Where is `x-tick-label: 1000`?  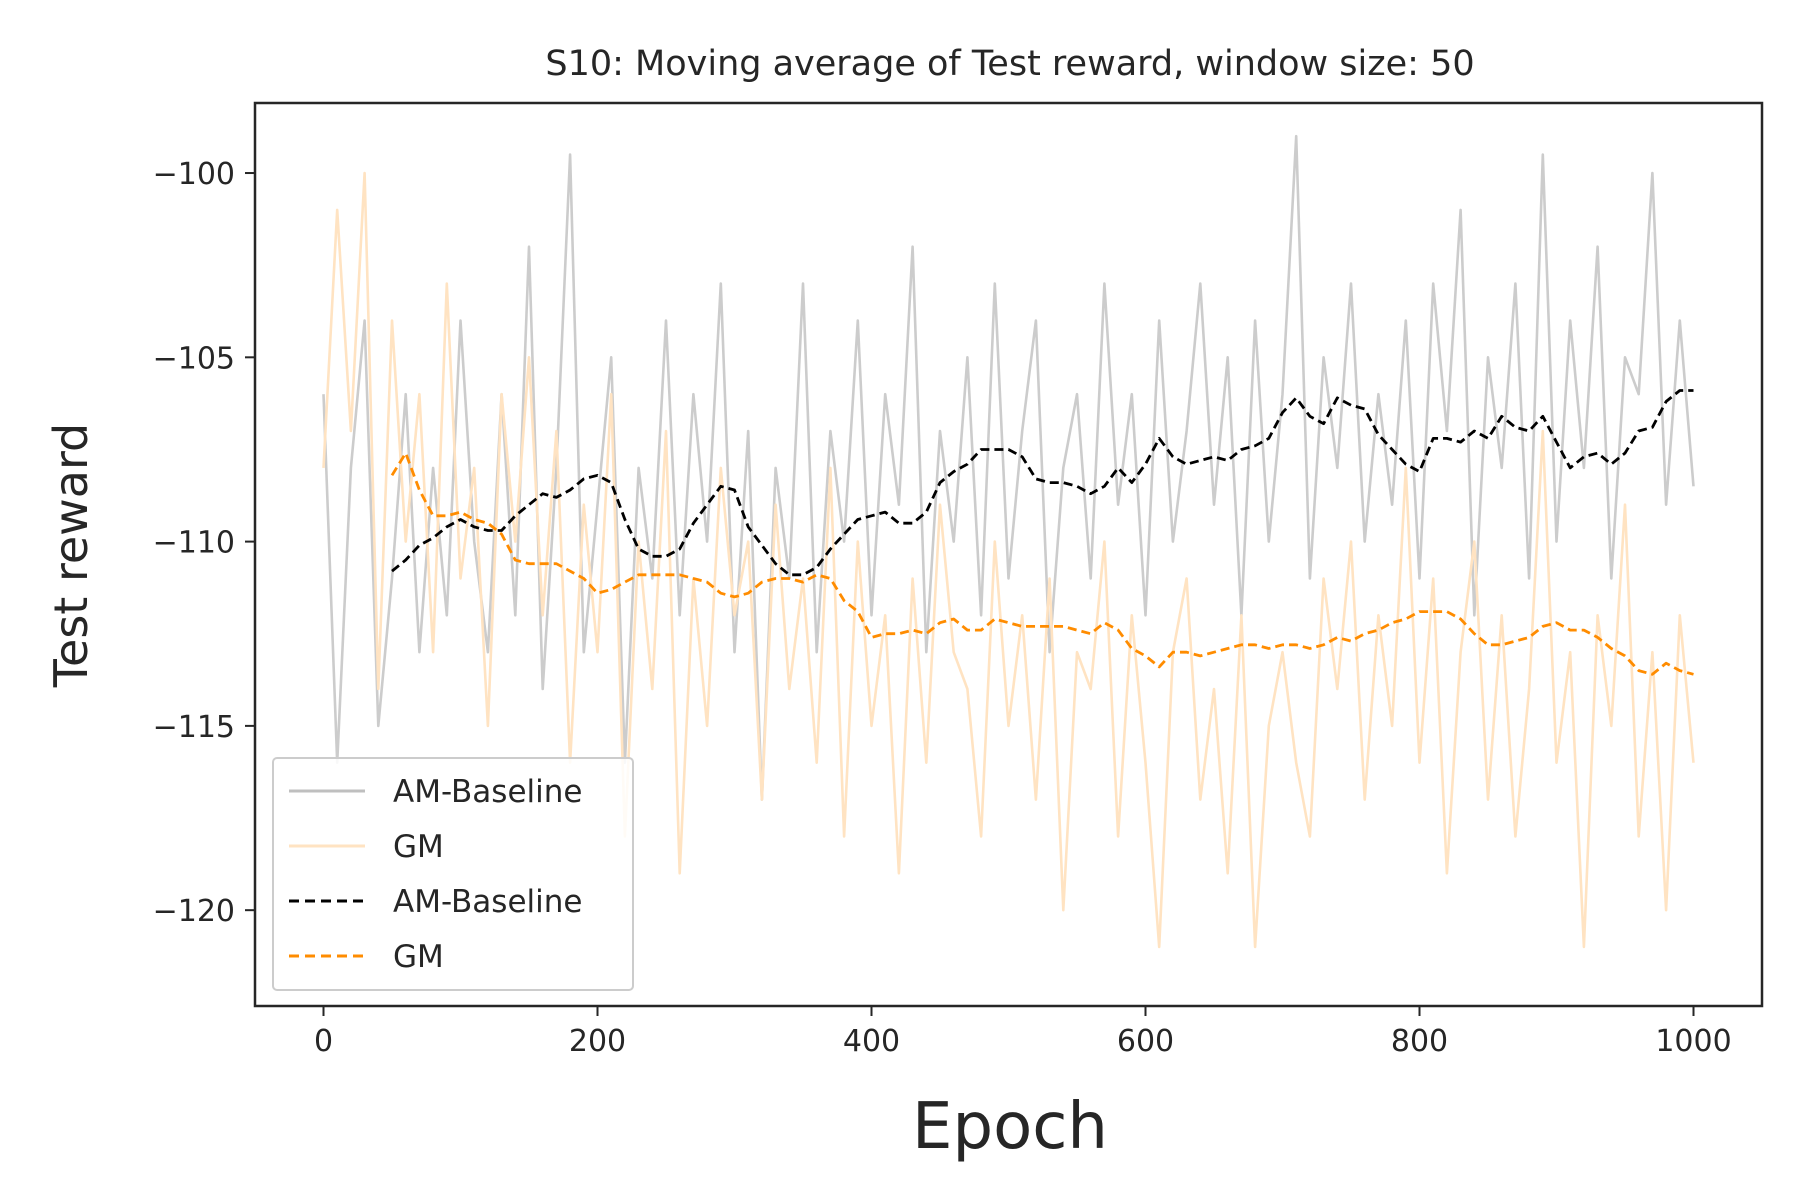
x-tick-label: 1000 is located at coordinates (1693, 1041).